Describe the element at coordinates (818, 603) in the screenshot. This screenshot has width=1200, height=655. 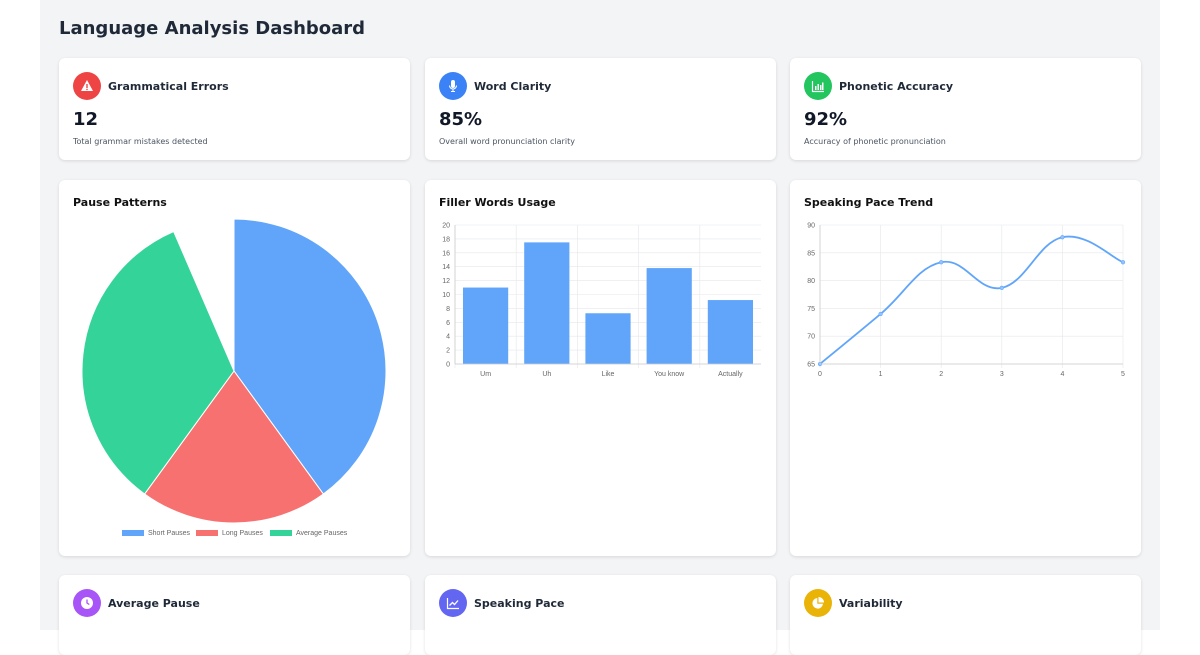
I see `pie-chart-icon` at that location.